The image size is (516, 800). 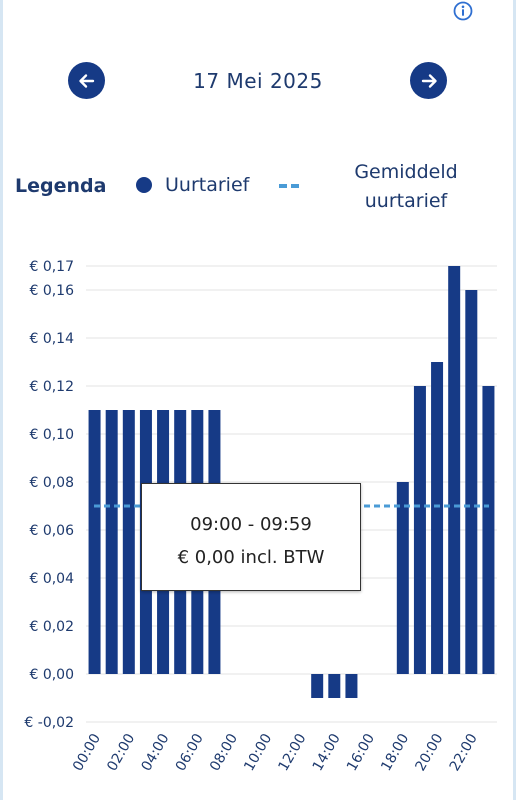 I want to click on x-tick-label: 22:00, so click(x=464, y=752).